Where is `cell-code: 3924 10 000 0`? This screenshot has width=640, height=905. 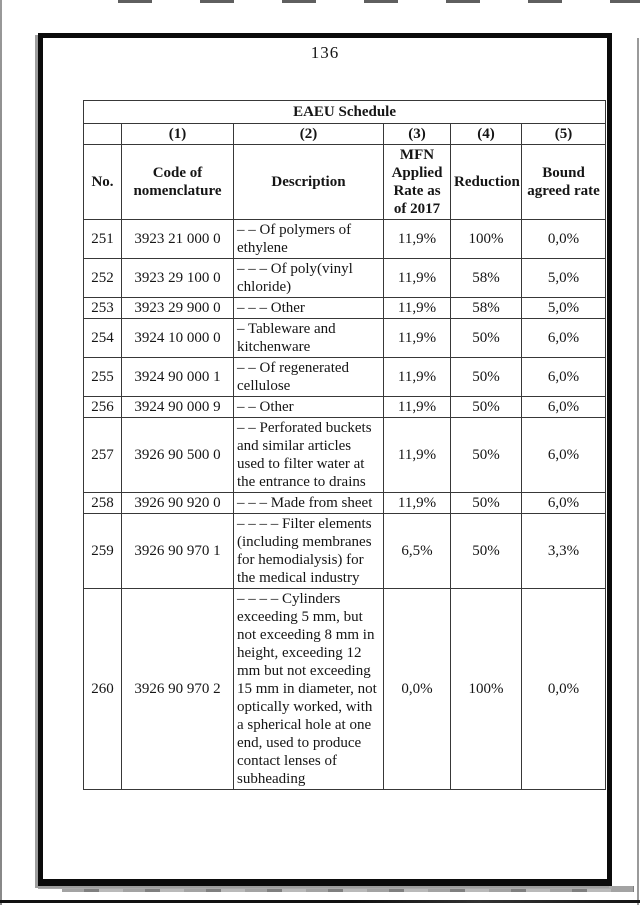 cell-code: 3924 10 000 0 is located at coordinates (177, 338).